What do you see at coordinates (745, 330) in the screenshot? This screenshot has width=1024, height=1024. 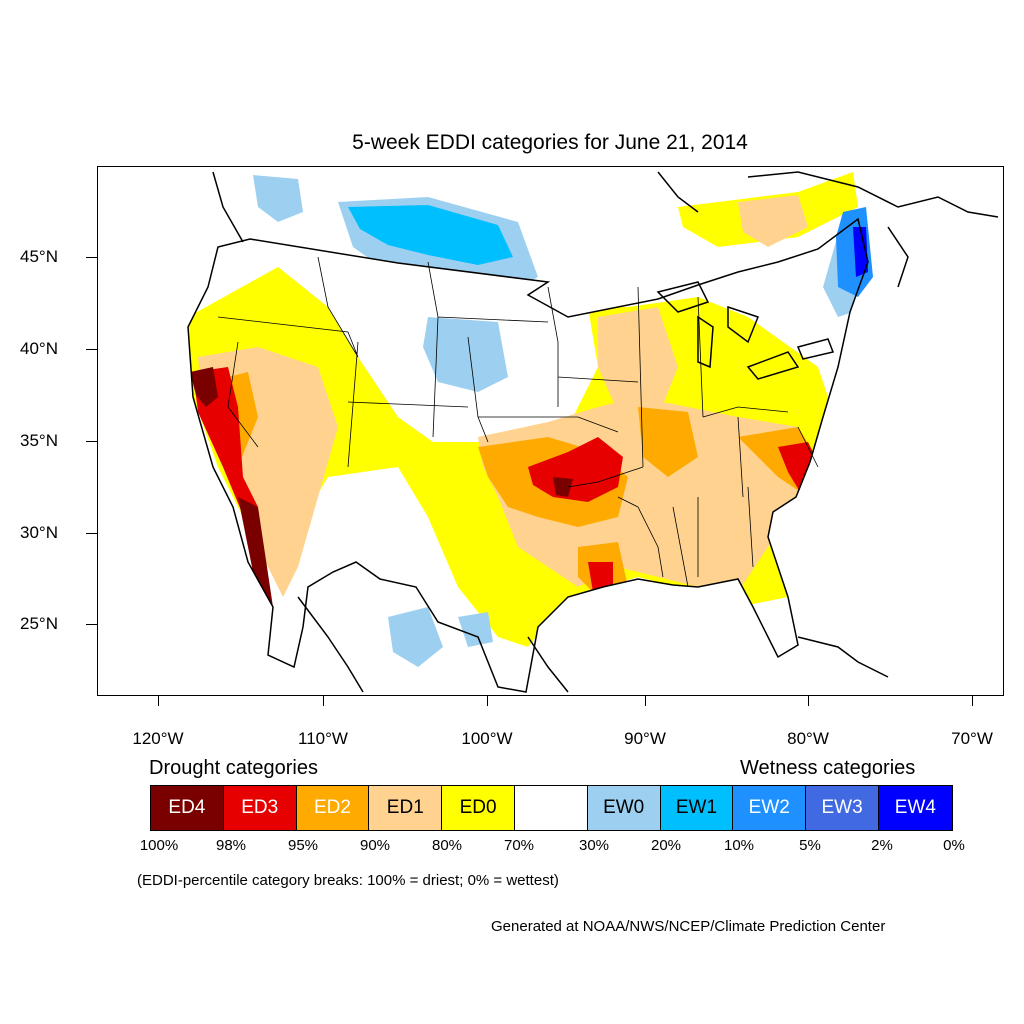 I see `great-lakes-outline` at bounding box center [745, 330].